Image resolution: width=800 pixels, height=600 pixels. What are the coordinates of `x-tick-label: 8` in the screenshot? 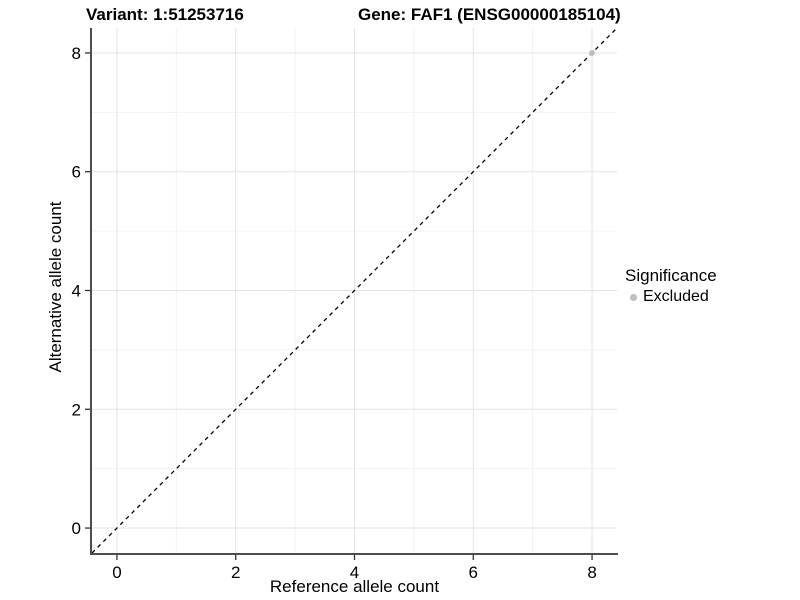 It's located at (591, 572).